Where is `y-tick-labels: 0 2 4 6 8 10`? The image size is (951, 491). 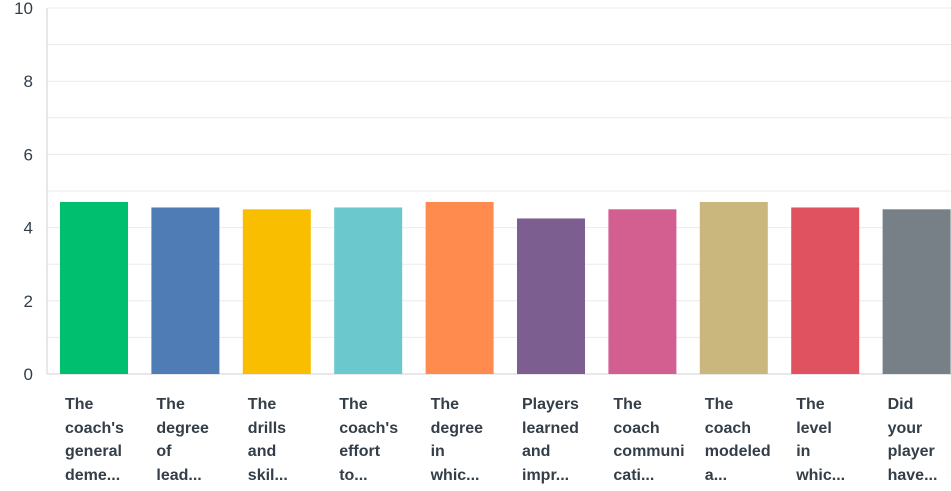 y-tick-labels: 0 2 4 6 8 10 is located at coordinates (23, 192).